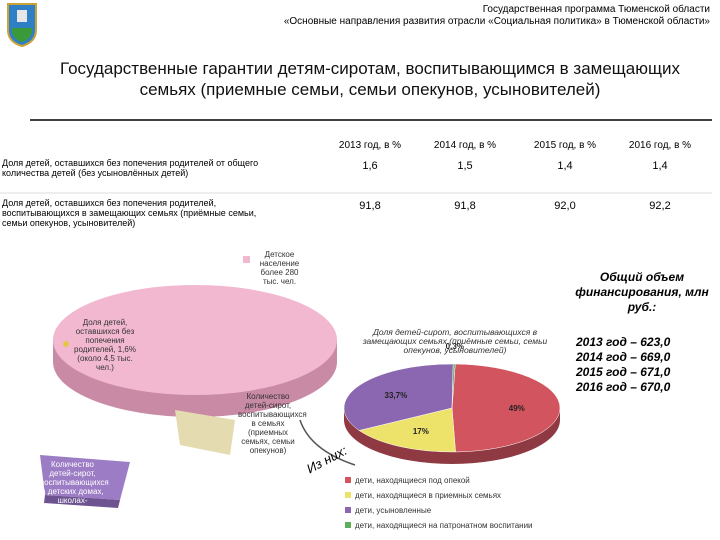  Describe the element at coordinates (517, 408) in the screenshot. I see `slice-label: 49%` at that location.